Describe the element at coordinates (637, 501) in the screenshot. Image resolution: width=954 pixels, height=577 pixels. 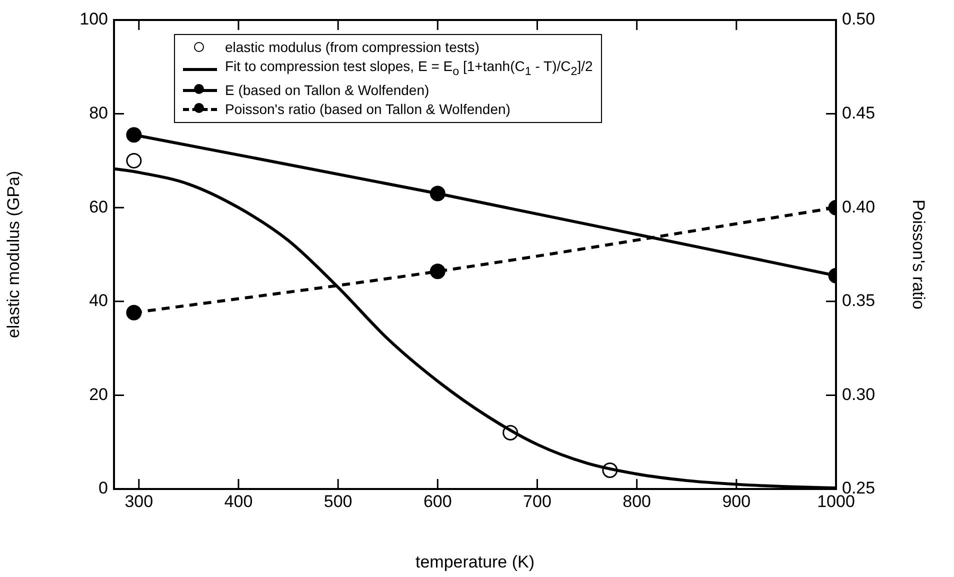
I see `x-tick-label: 800` at that location.